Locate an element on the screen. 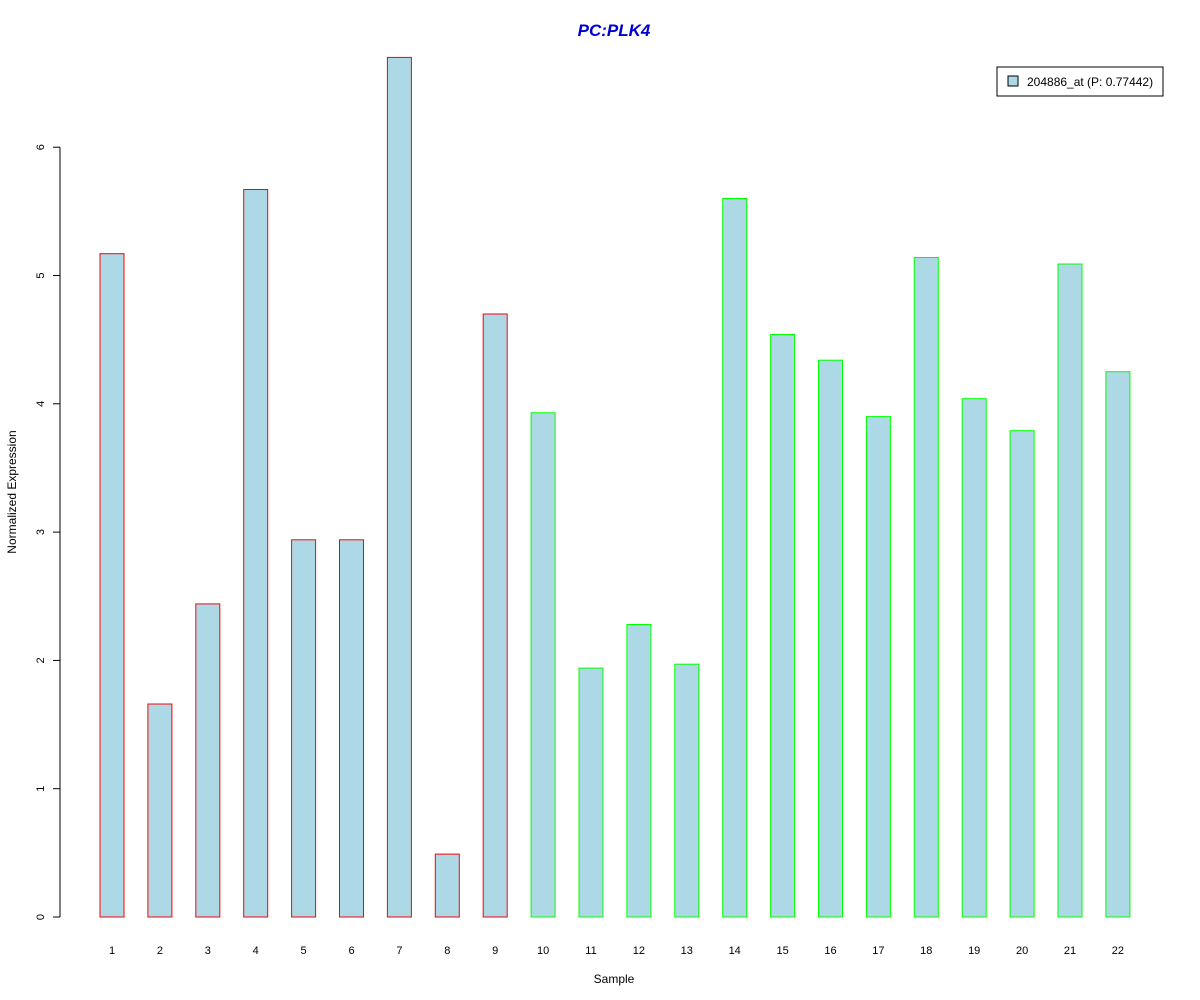 This screenshot has width=1200, height=1000. x-tick-label: 11 is located at coordinates (590, 951).